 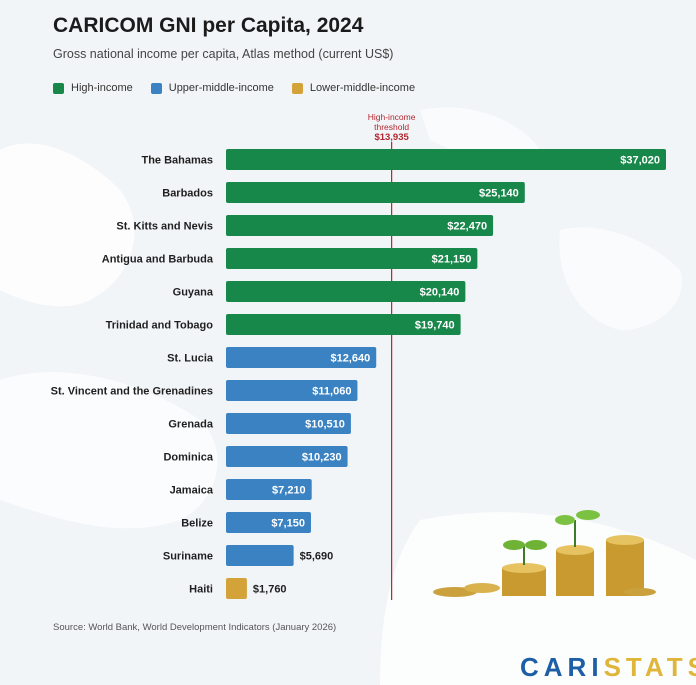 What do you see at coordinates (352, 258) in the screenshot?
I see `bar-antigua-and-barbuda` at bounding box center [352, 258].